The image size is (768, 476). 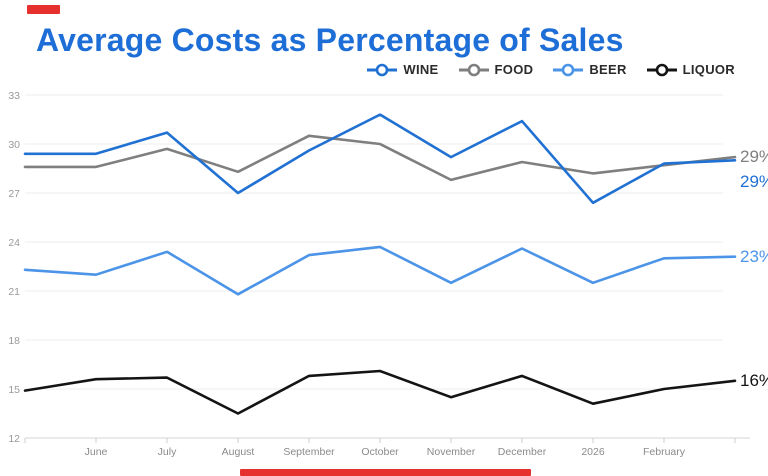 I want to click on y-tick-label: 30, so click(x=14, y=145).